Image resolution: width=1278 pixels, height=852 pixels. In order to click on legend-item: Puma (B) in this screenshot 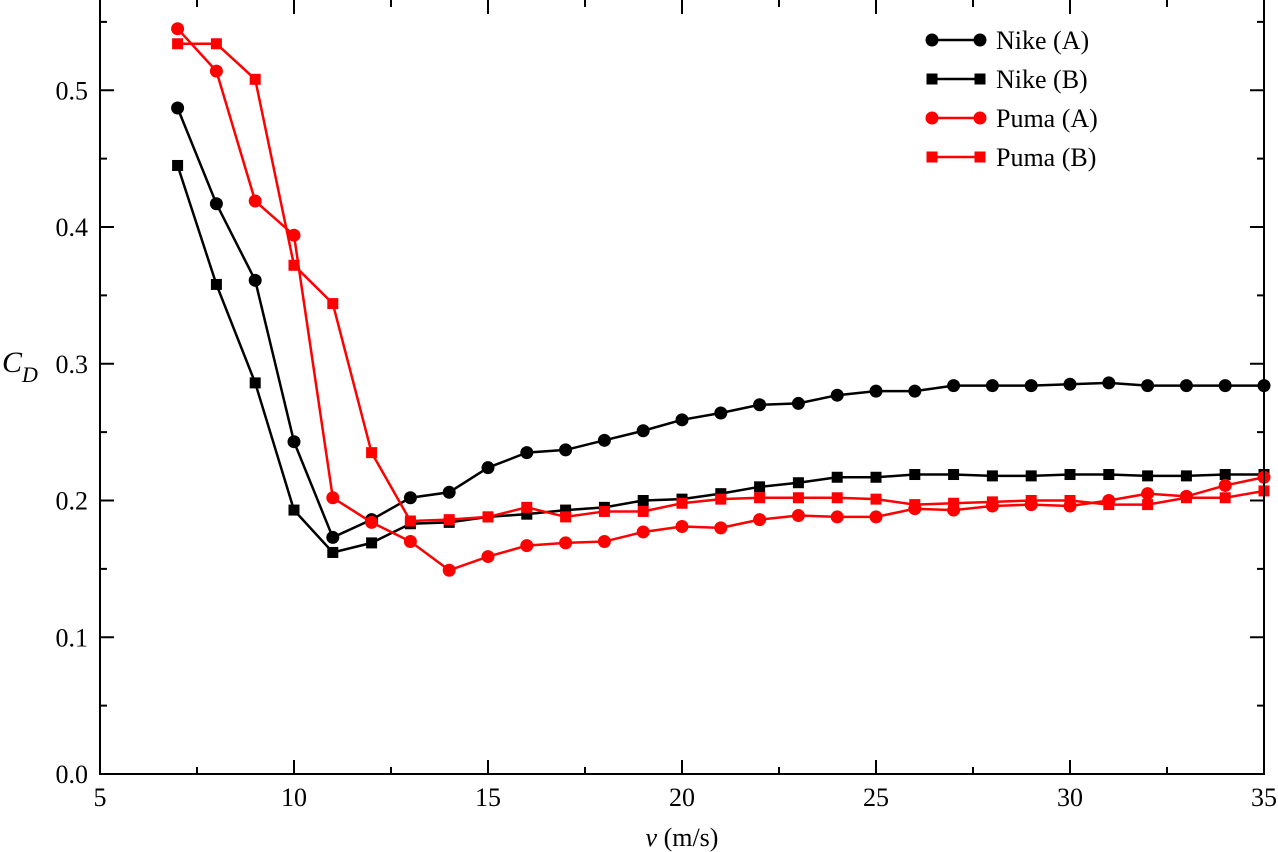, I will do `click(1011, 157)`.